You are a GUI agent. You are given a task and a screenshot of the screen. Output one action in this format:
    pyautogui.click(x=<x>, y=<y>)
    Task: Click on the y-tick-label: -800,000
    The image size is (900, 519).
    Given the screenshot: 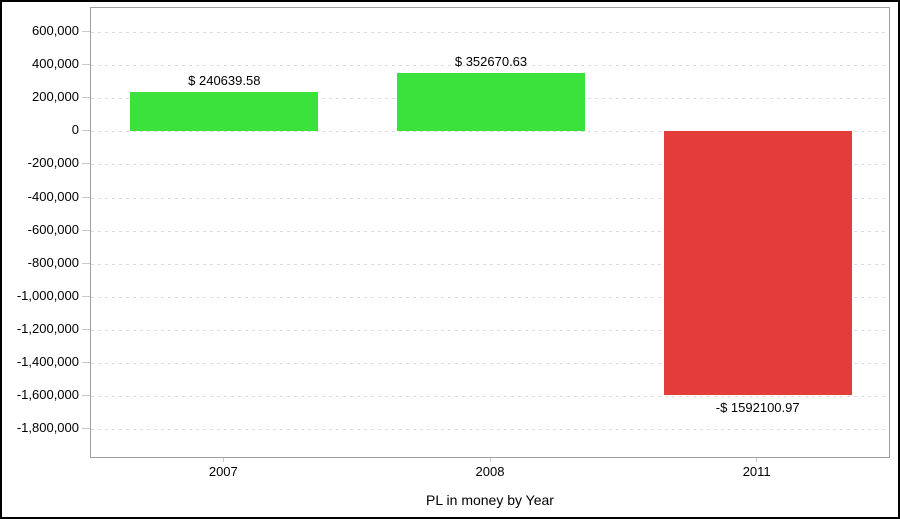 What is the action you would take?
    pyautogui.click(x=53, y=262)
    